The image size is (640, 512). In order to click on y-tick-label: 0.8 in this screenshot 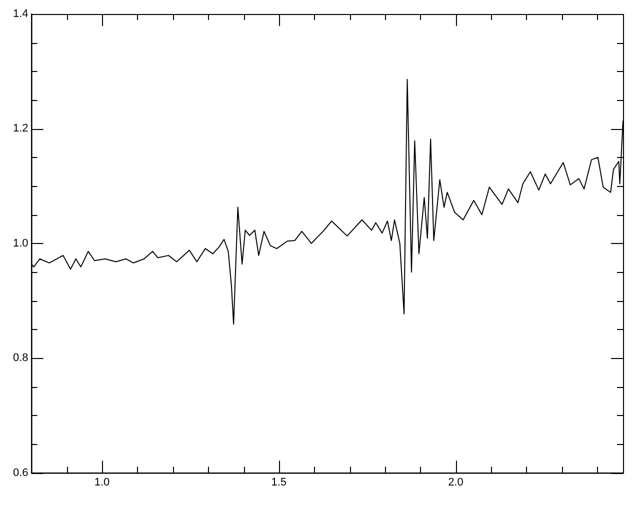, I will do `click(20, 358)`.